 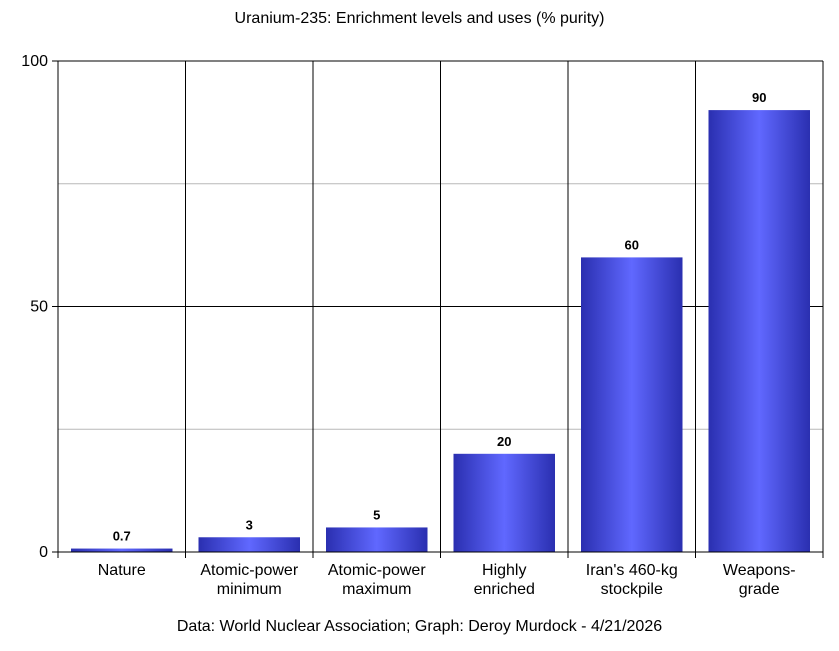 What do you see at coordinates (377, 580) in the screenshot?
I see `category-label: Atomic-power maximum` at bounding box center [377, 580].